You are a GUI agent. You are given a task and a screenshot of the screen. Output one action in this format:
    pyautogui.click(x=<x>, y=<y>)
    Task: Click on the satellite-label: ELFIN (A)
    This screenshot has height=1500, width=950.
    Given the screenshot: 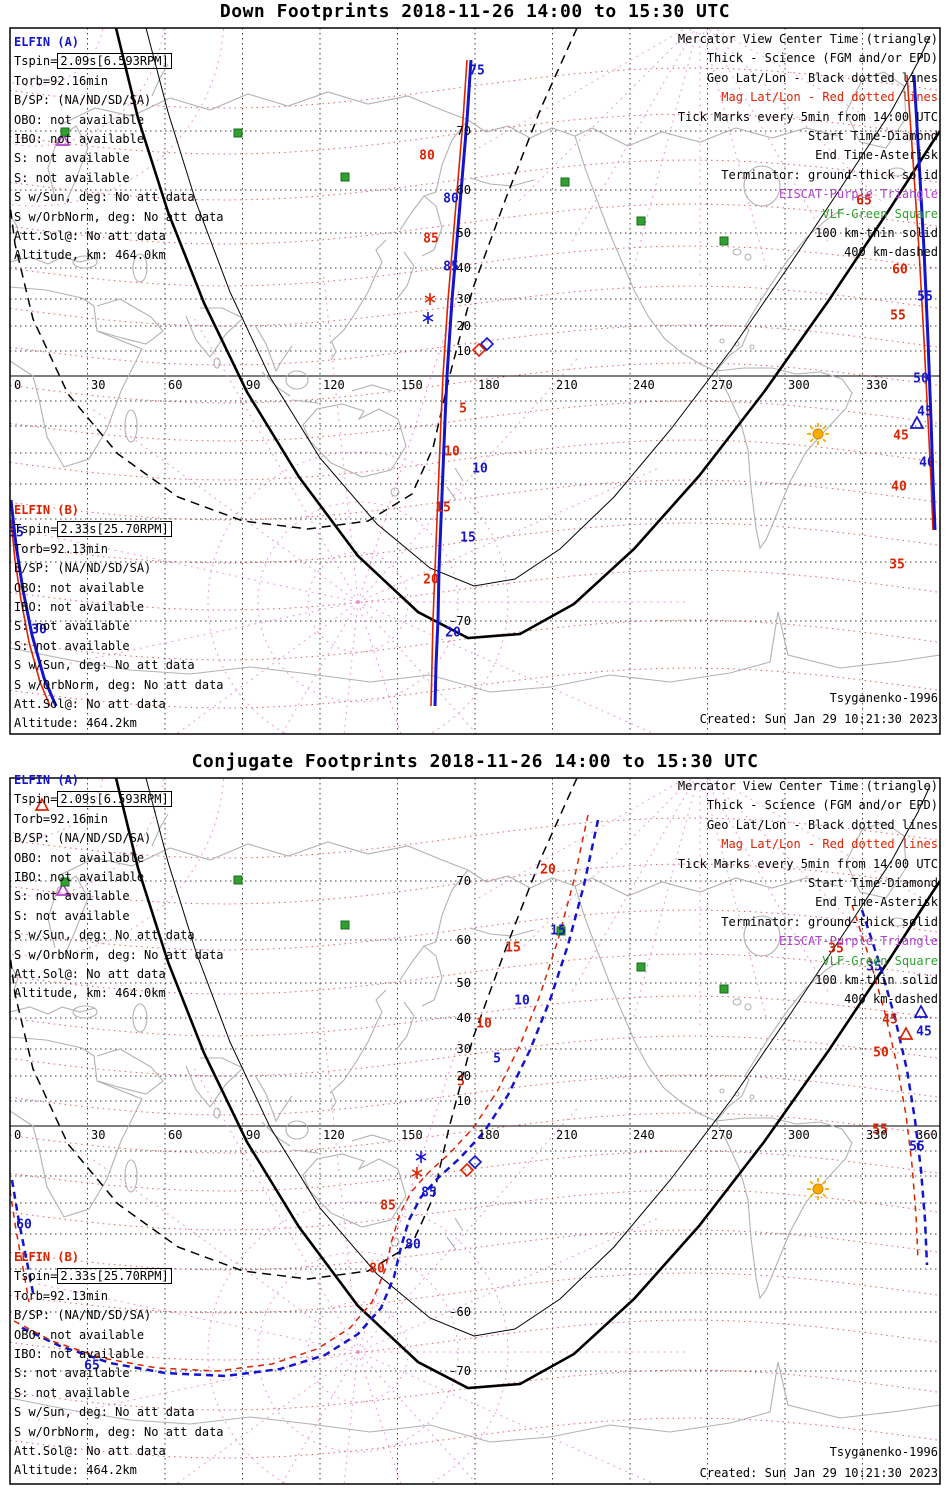 What is the action you would take?
    pyautogui.click(x=47, y=780)
    